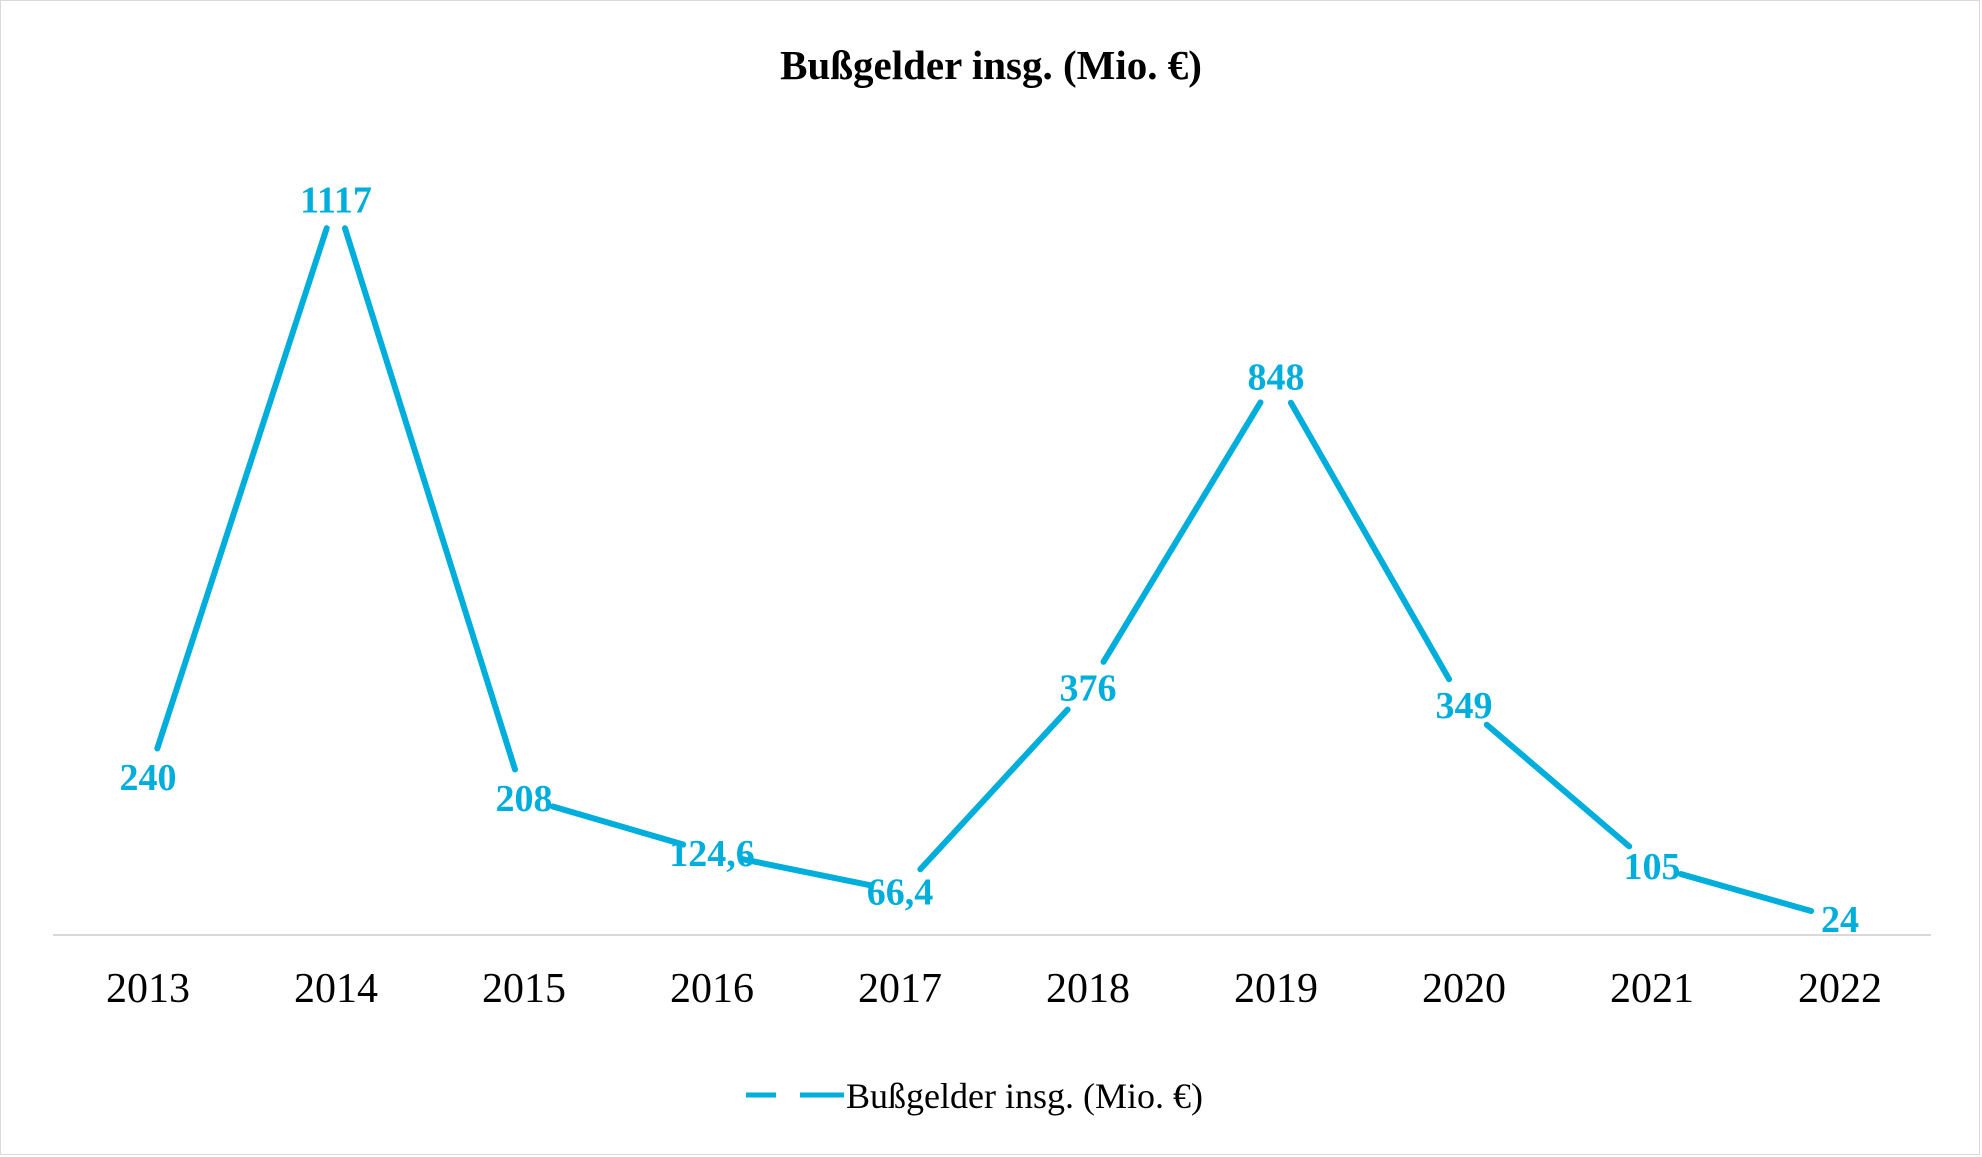 This screenshot has width=1982, height=1157. Describe the element at coordinates (1840, 989) in the screenshot. I see `x-tick-label: 2022` at that location.